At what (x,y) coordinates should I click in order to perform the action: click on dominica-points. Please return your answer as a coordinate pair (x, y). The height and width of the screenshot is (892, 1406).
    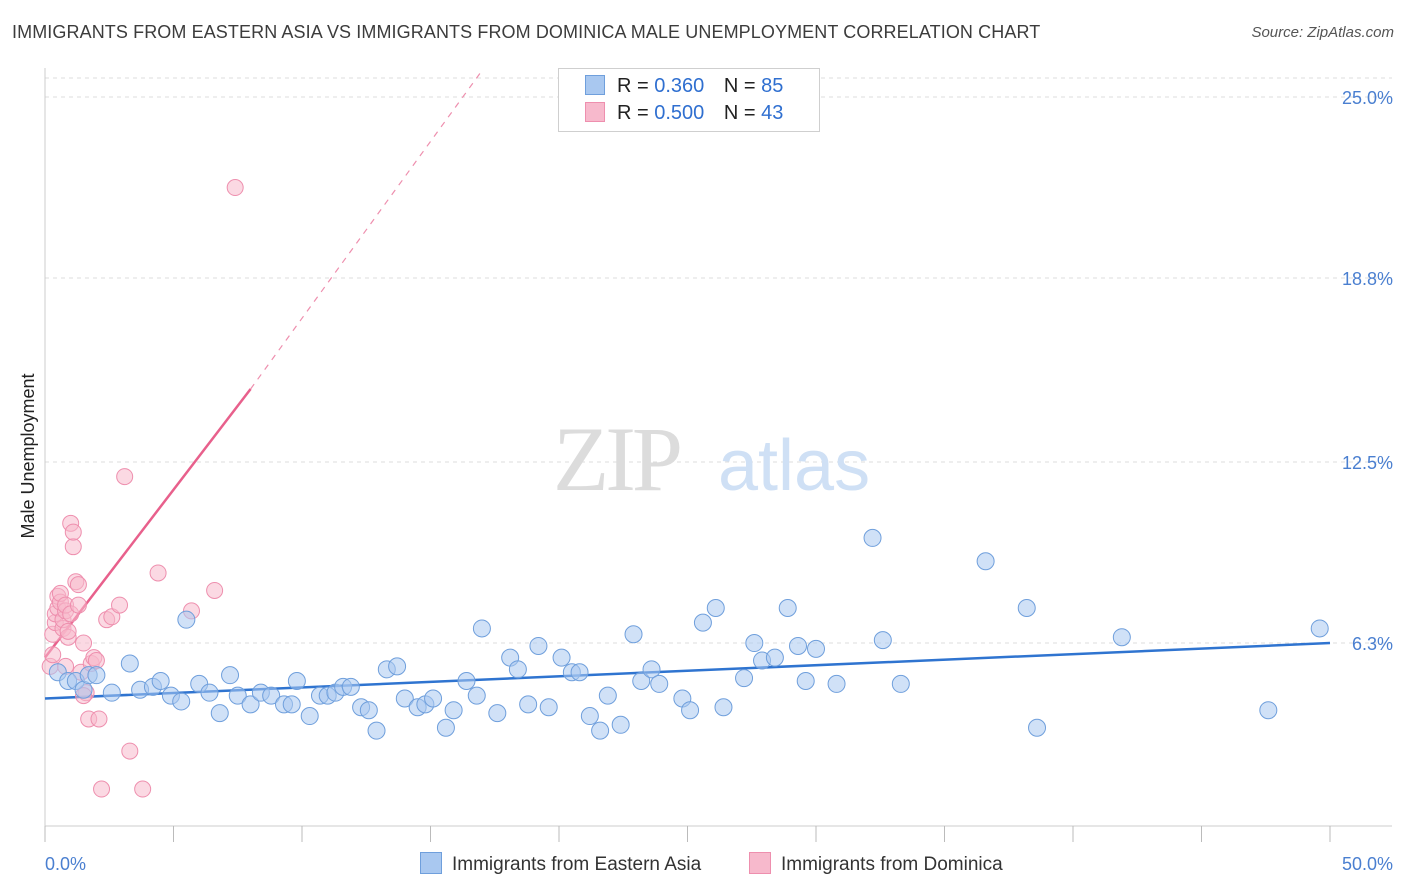
    Looking at the image, I should click on (142, 488).